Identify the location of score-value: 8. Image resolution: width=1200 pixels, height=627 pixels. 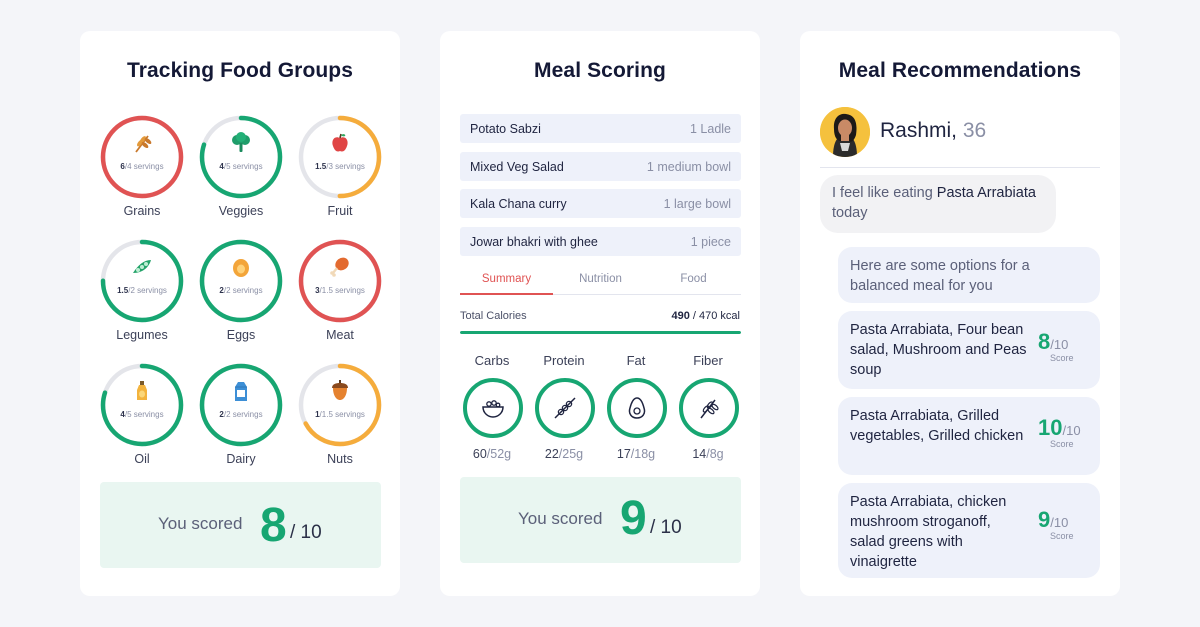
(273, 525).